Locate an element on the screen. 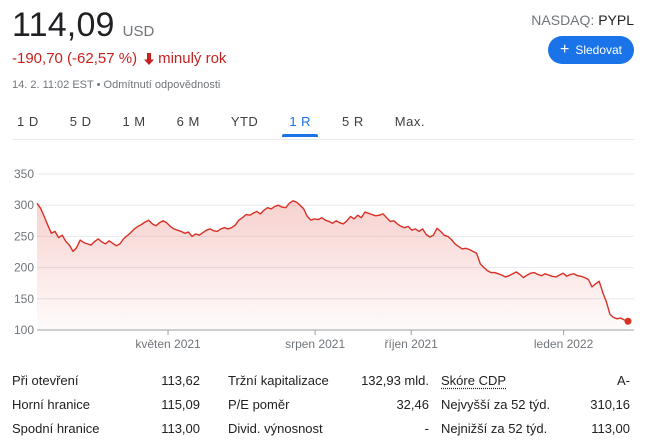 Image resolution: width=650 pixels, height=446 pixels. symbol-name: PYPL is located at coordinates (616, 20).